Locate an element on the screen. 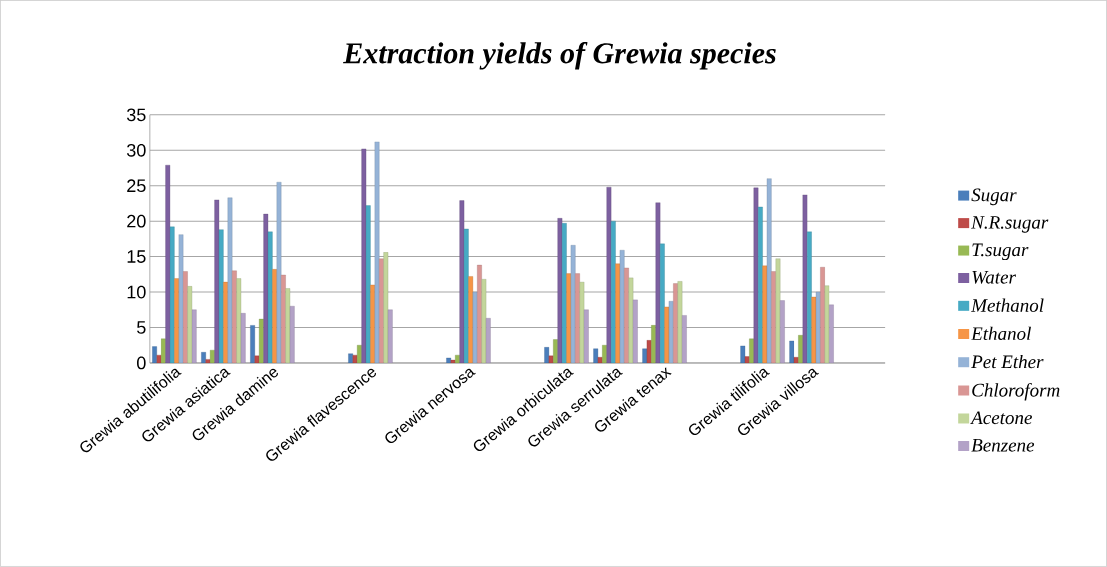  legend-label: N.R.sugar is located at coordinates (1010, 224).